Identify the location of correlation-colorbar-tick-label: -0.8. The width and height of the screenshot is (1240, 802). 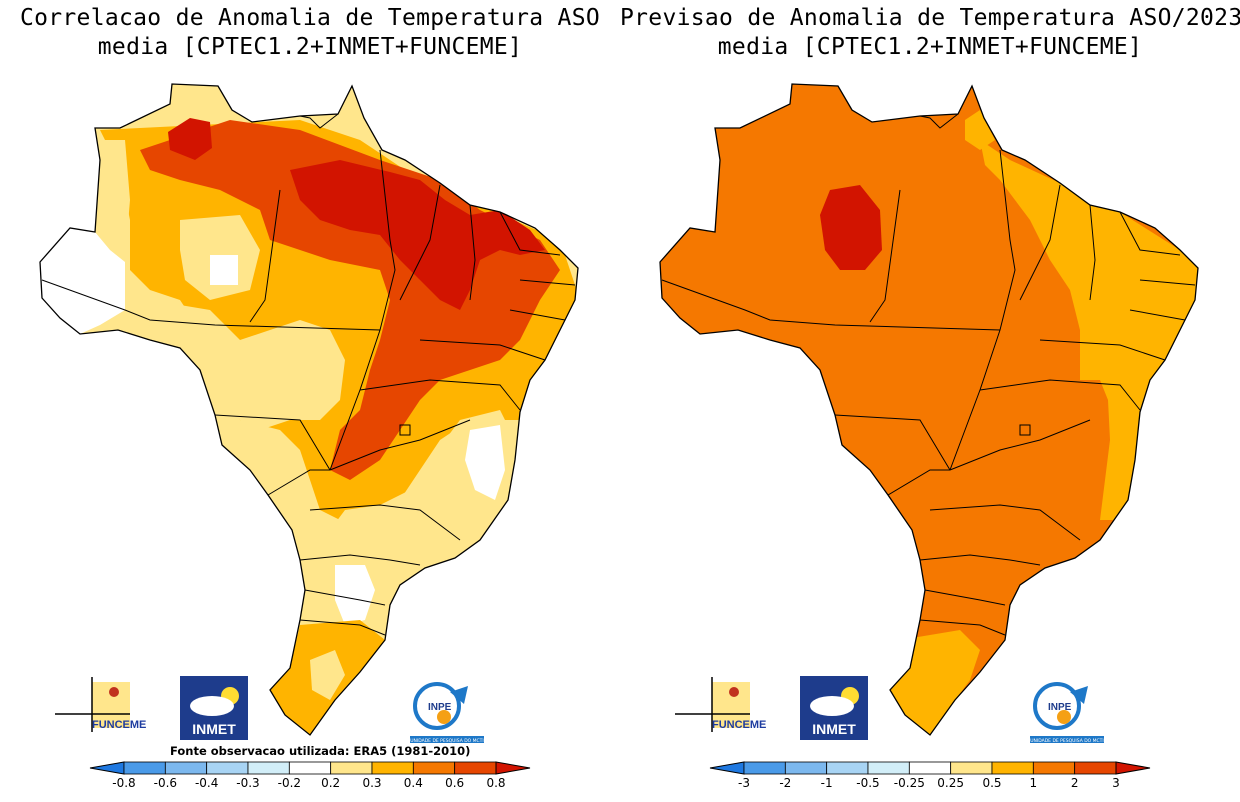
(123, 783).